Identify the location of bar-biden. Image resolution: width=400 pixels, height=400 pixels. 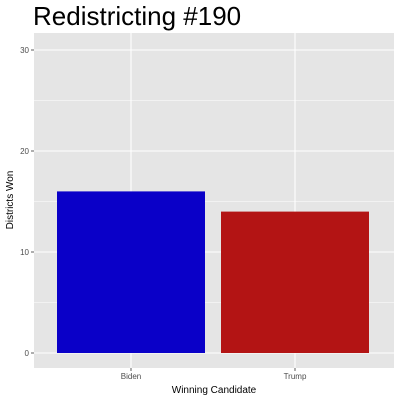
(131, 272).